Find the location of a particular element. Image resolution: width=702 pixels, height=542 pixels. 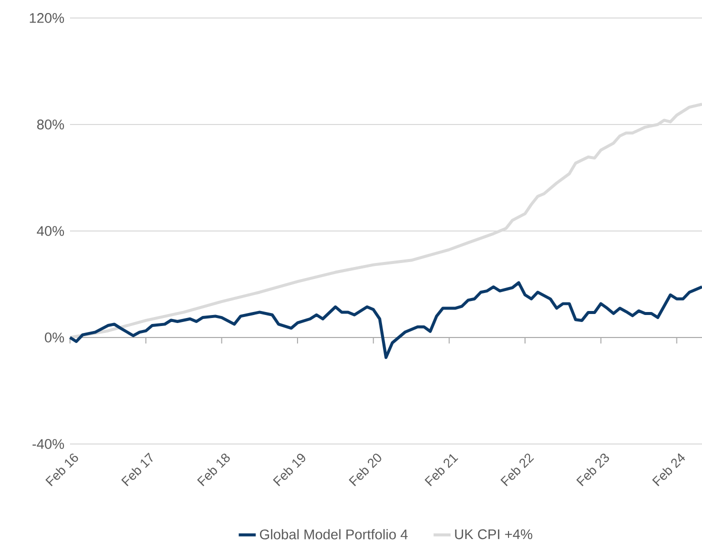

y-tick-label: 120% is located at coordinates (47, 18).